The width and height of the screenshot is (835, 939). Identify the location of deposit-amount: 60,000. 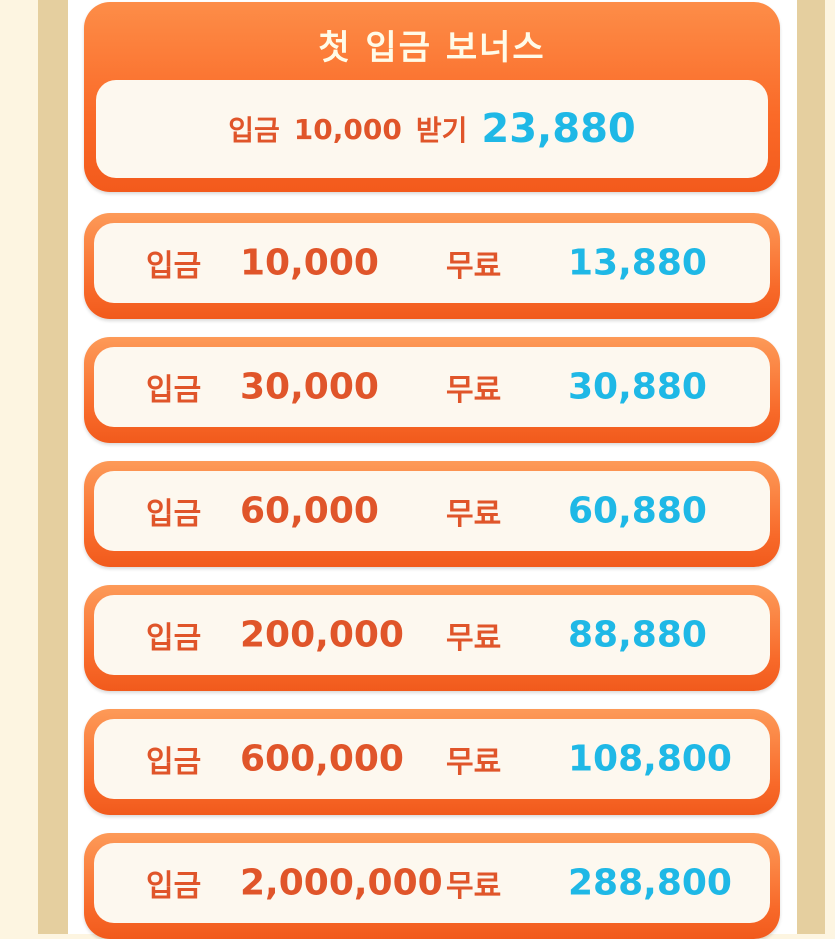
(309, 511).